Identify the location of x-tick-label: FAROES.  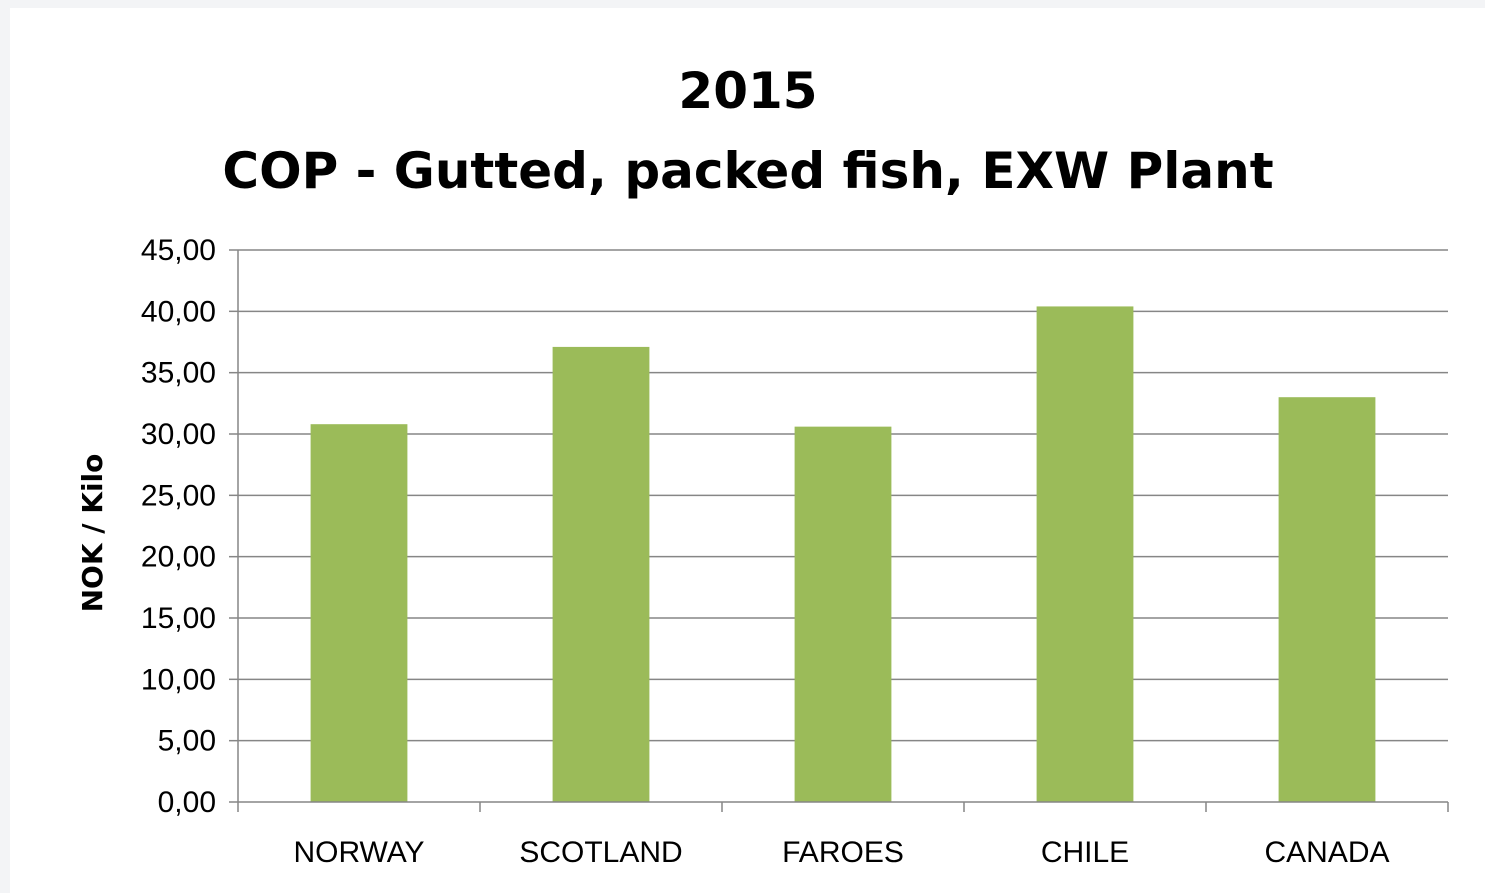
(843, 852).